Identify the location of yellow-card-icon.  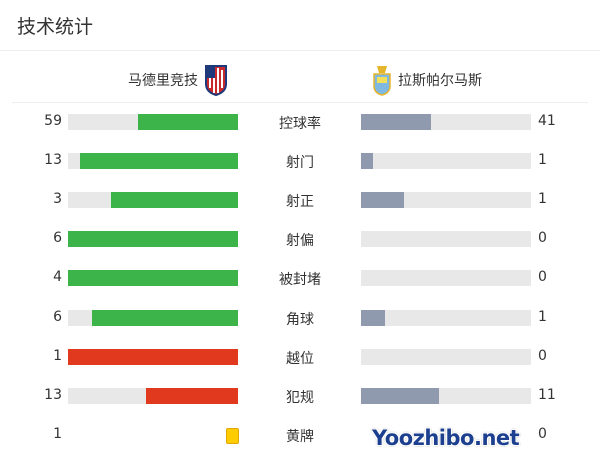
(232, 436).